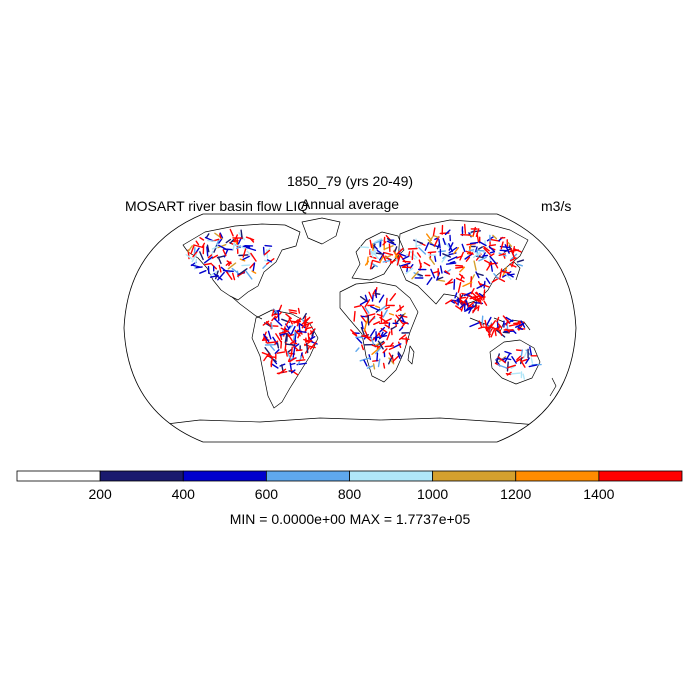  I want to click on colorbar-tick-label: 200, so click(100, 494).